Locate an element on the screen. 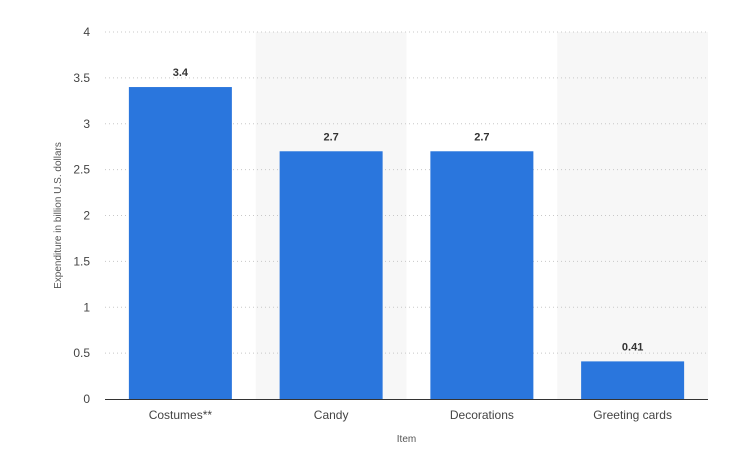 This screenshot has height=454, width=732. data-label: 3.4 is located at coordinates (181, 73).